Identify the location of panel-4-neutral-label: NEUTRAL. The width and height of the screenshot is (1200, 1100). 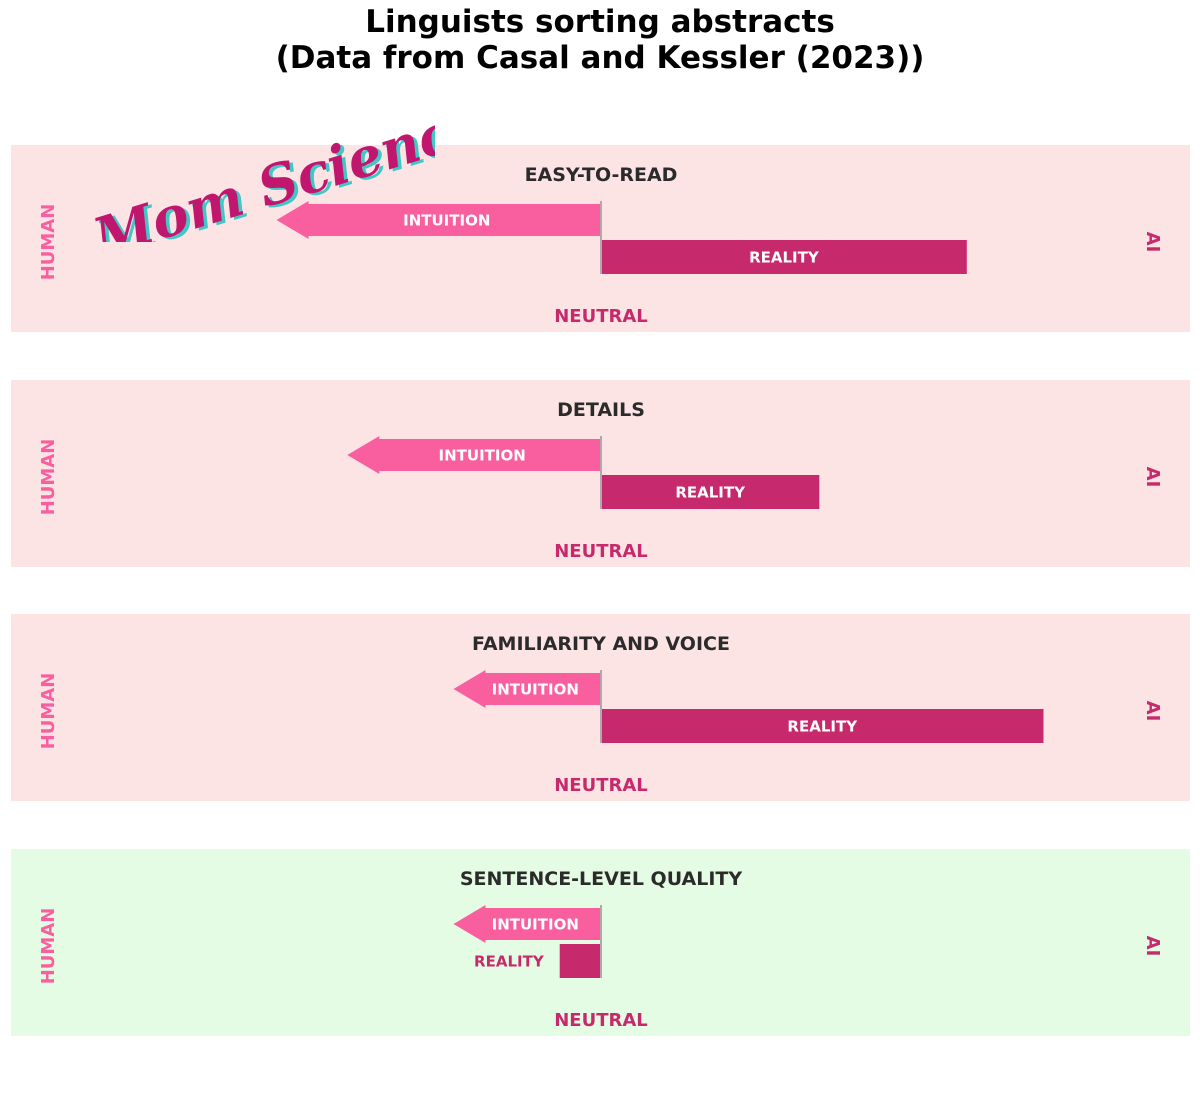
(601, 1020).